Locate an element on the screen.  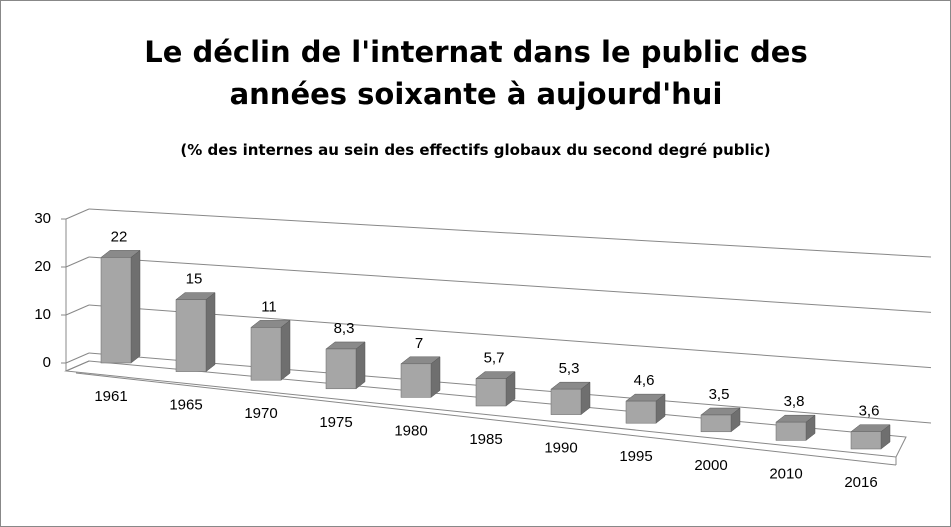
data-label: 3,8 is located at coordinates (794, 401).